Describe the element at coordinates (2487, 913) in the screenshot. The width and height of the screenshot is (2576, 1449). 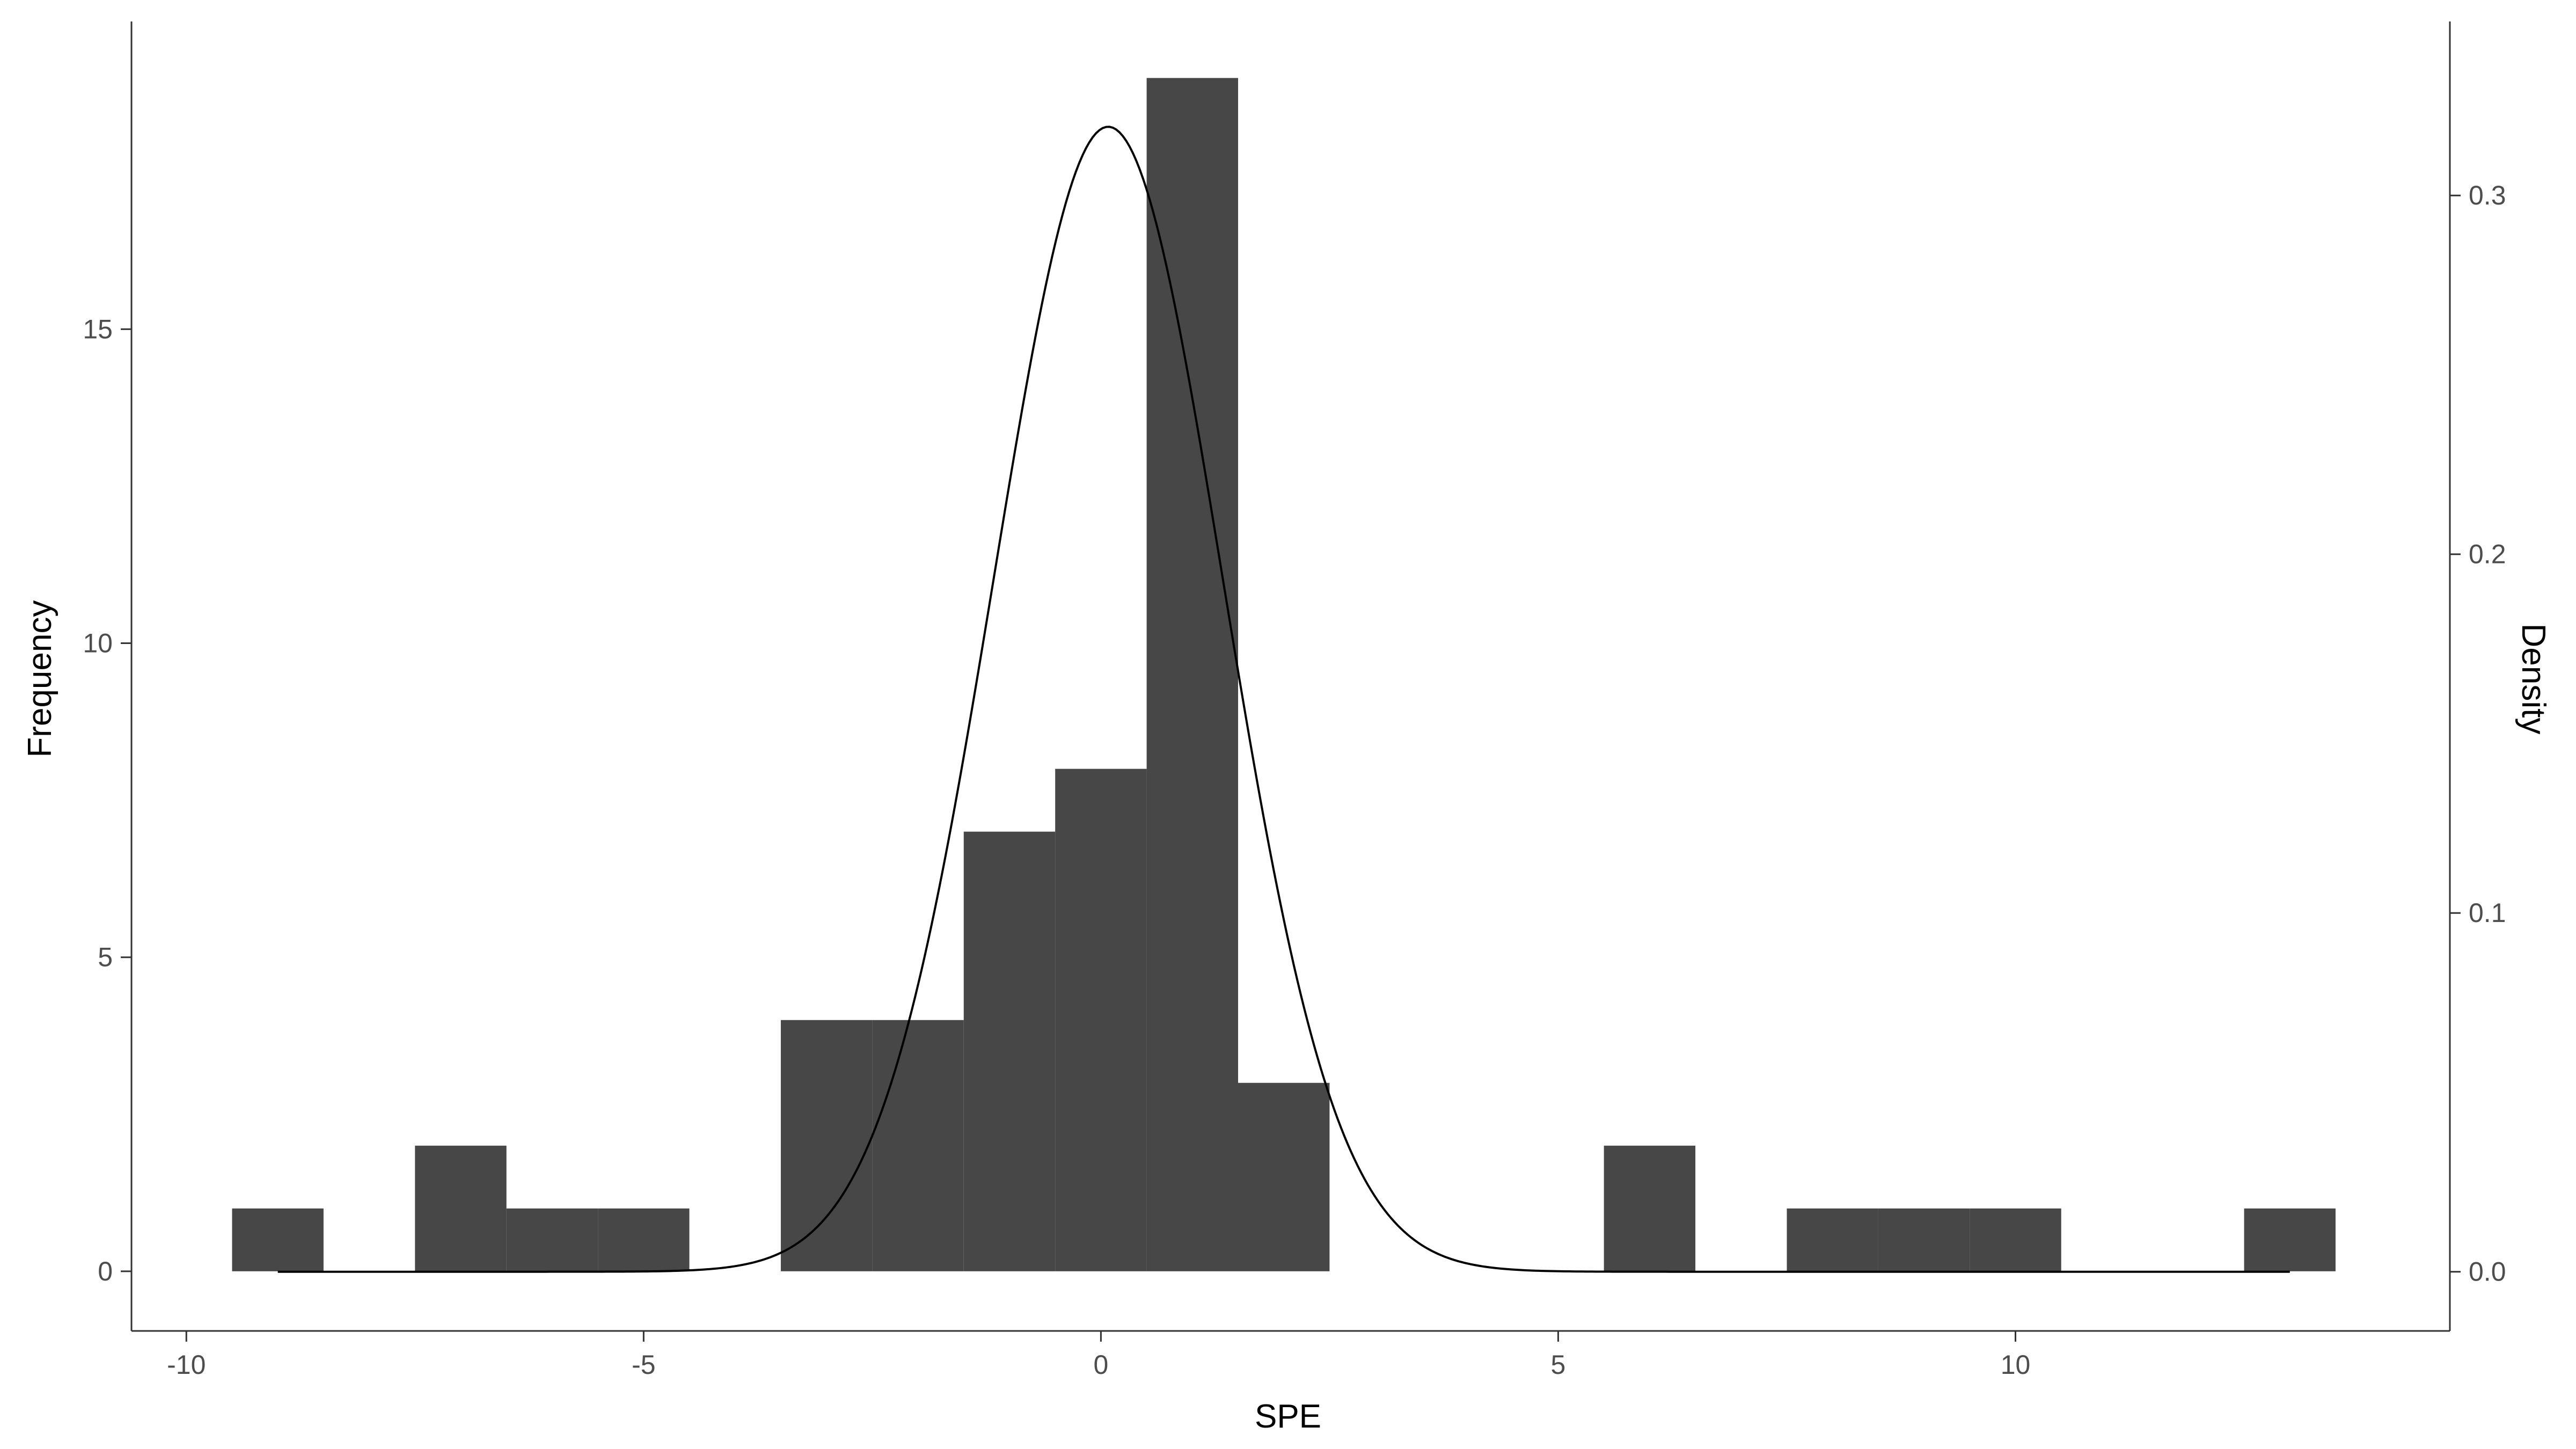
I see `y2-tick-label: 0.1` at that location.